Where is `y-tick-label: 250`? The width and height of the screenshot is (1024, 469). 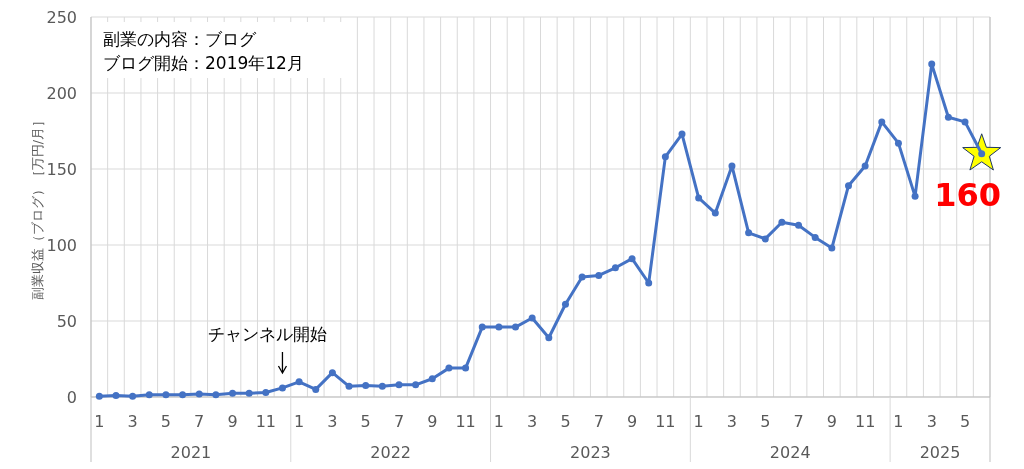 y-tick-label: 250 is located at coordinates (61, 17).